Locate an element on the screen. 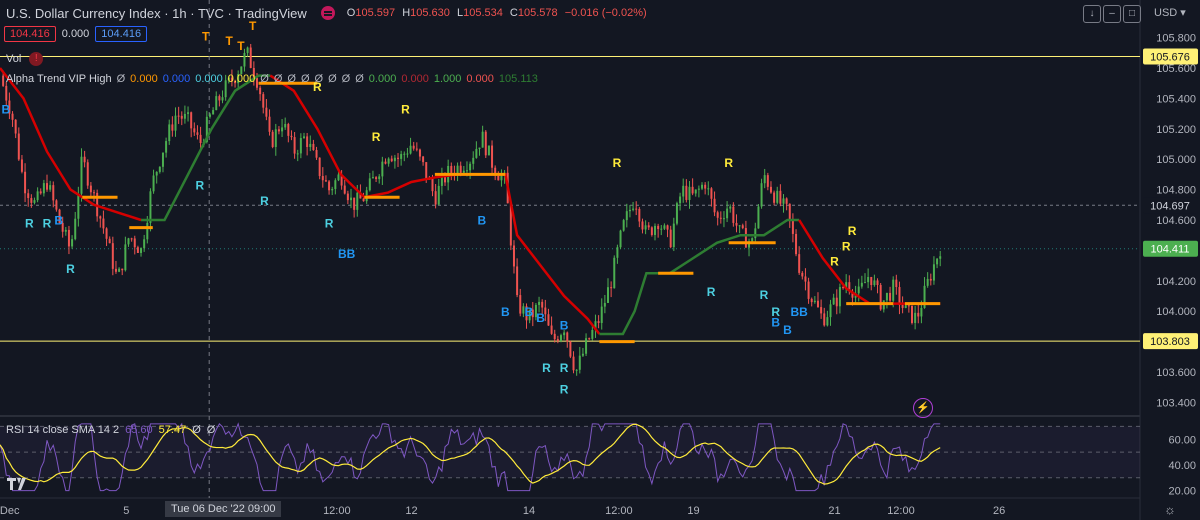  signal-marker: BB is located at coordinates (347, 254).